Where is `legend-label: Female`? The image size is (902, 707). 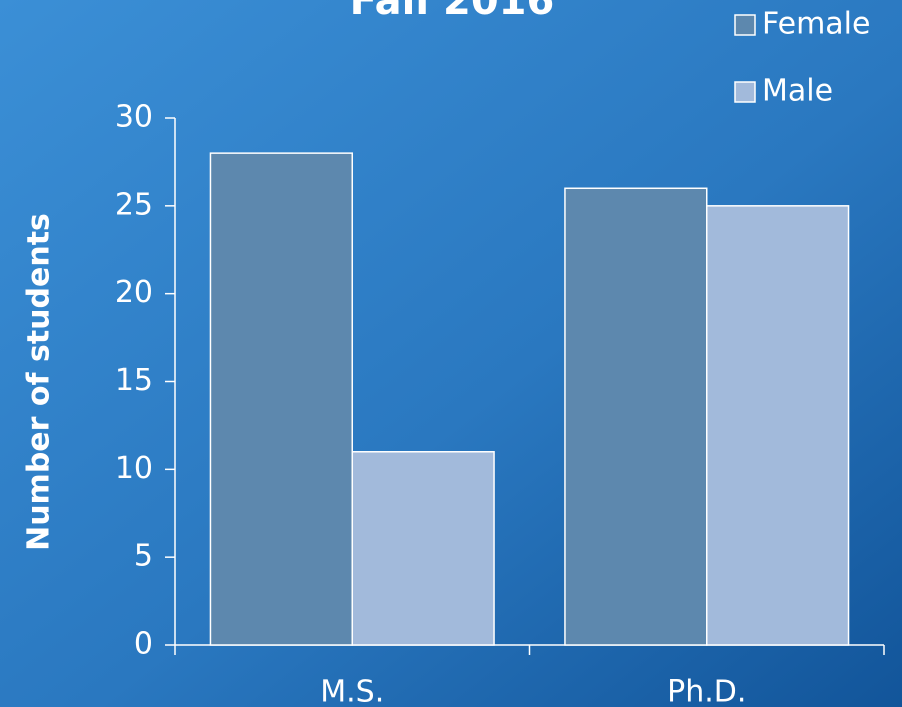 legend-label: Female is located at coordinates (816, 24).